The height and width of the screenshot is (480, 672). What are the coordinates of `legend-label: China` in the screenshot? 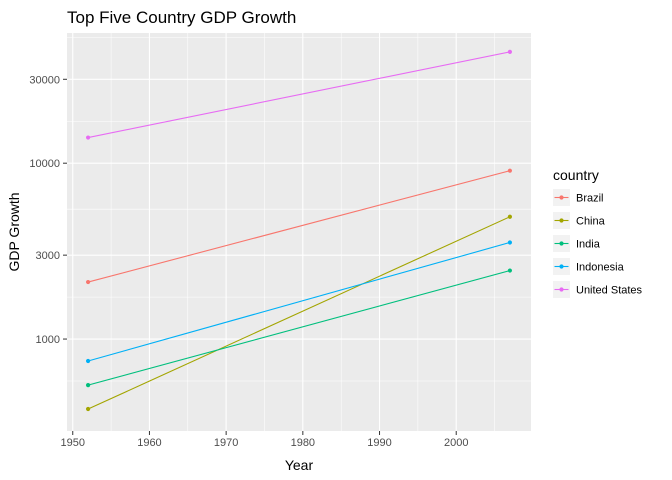 It's located at (591, 222).